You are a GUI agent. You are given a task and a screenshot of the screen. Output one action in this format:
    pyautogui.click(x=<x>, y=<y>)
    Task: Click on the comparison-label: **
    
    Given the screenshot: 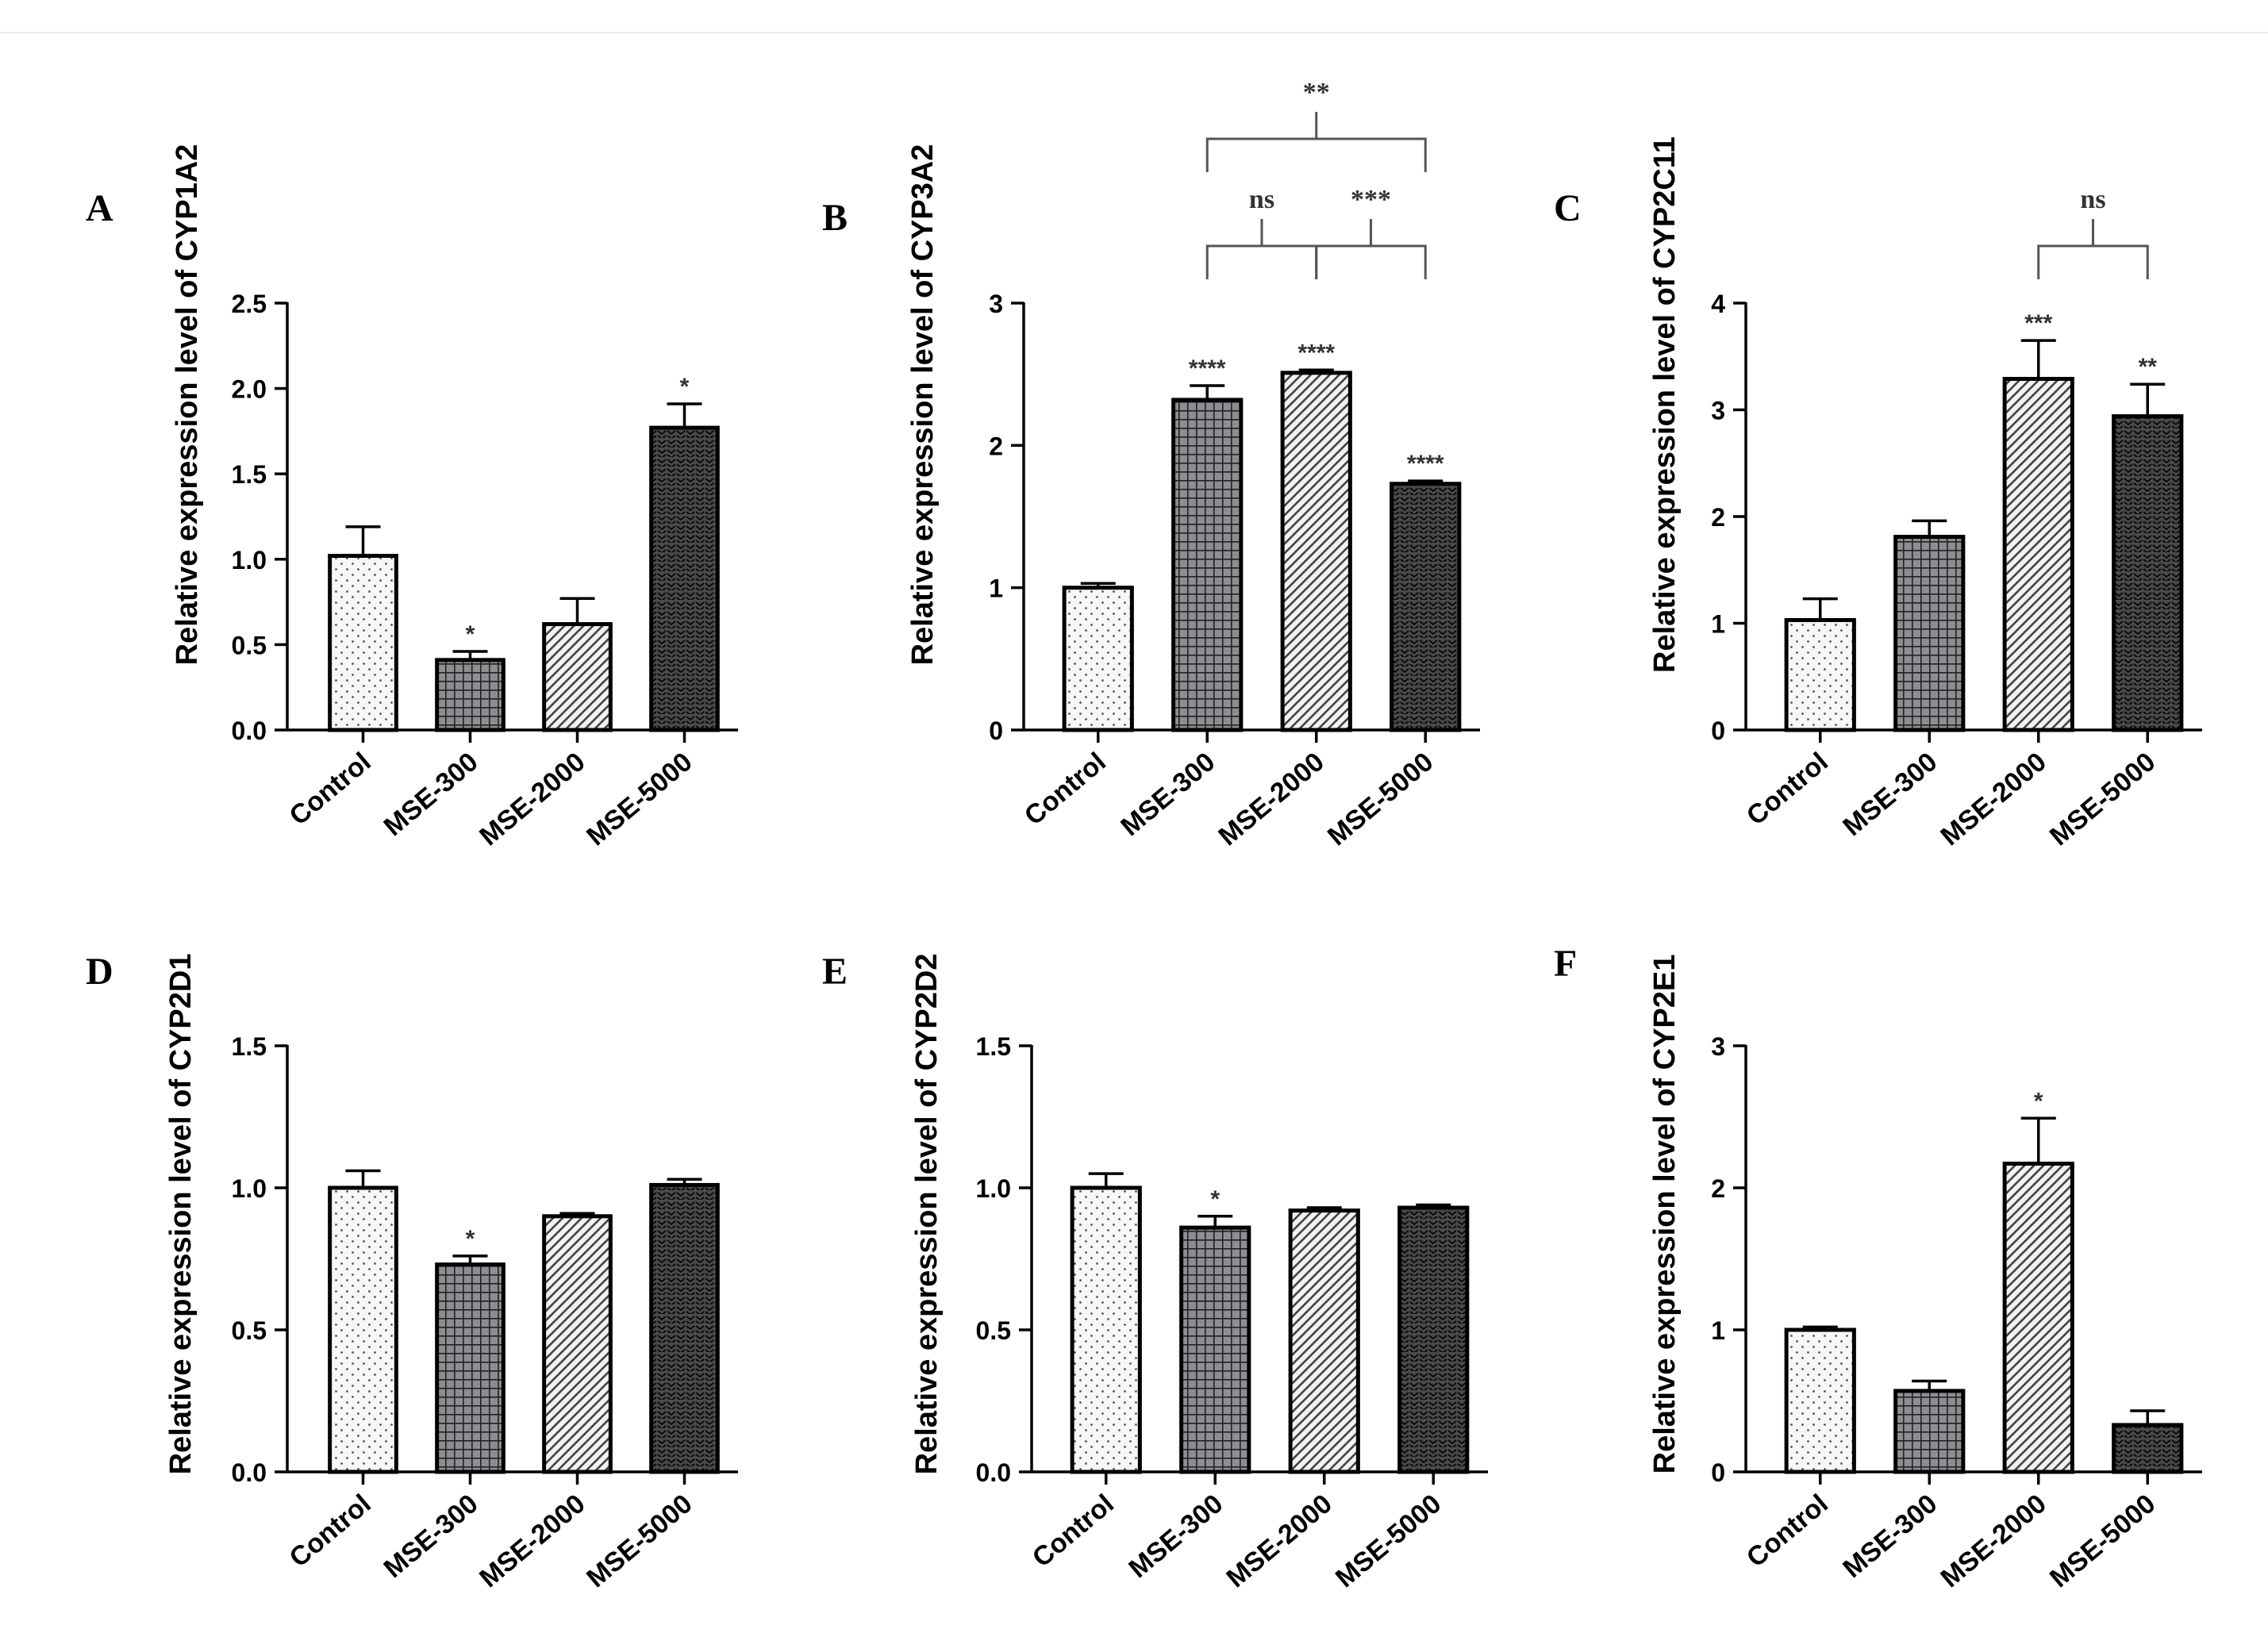 What is the action you would take?
    pyautogui.click(x=1316, y=92)
    